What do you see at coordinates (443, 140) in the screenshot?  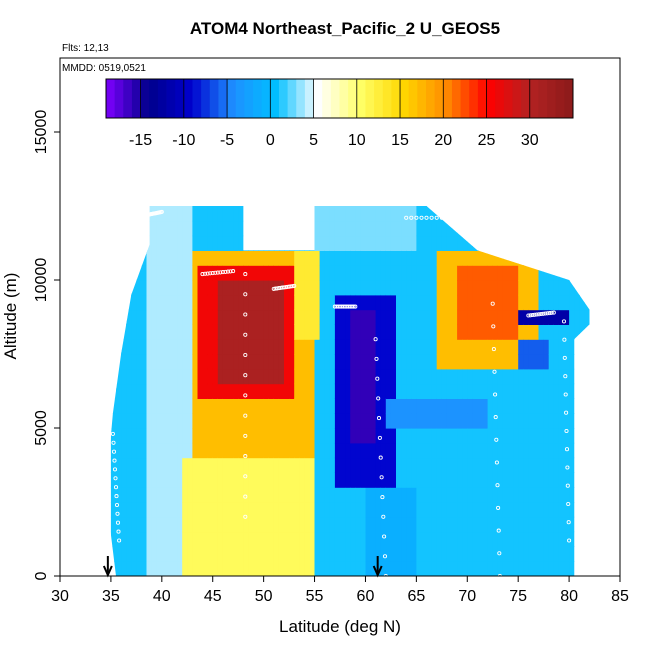 I see `colorbar-tick-label: 20` at bounding box center [443, 140].